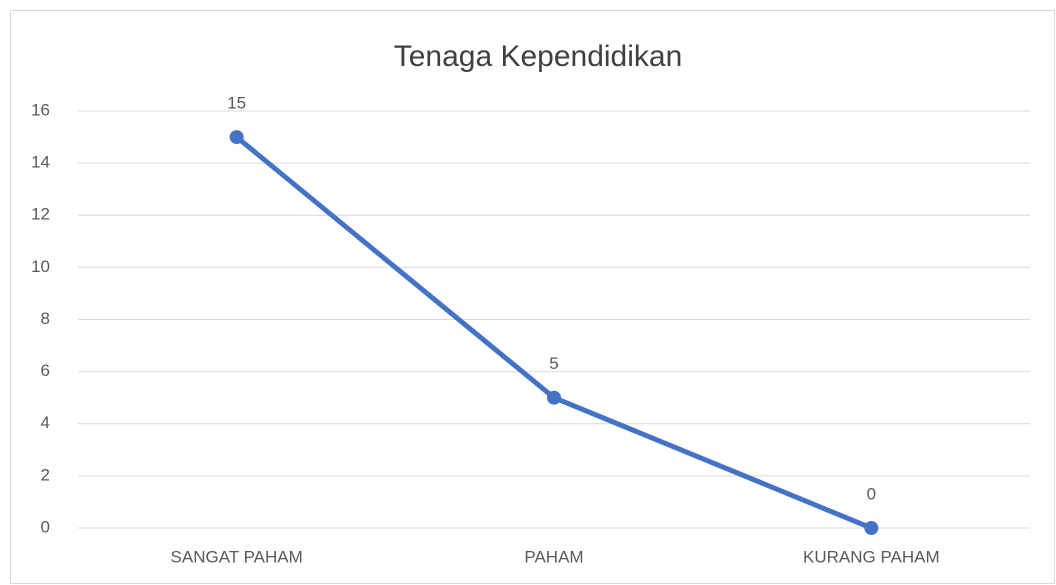 The height and width of the screenshot is (585, 1056). What do you see at coordinates (871, 493) in the screenshot?
I see `data-label: 0` at bounding box center [871, 493].